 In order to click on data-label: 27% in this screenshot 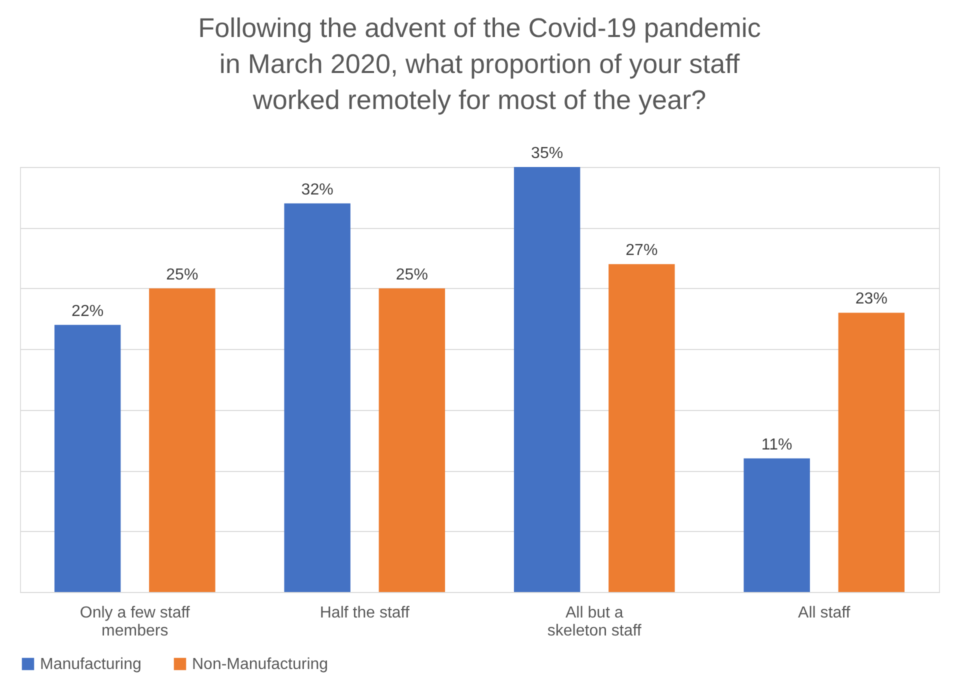, I will do `click(642, 251)`.